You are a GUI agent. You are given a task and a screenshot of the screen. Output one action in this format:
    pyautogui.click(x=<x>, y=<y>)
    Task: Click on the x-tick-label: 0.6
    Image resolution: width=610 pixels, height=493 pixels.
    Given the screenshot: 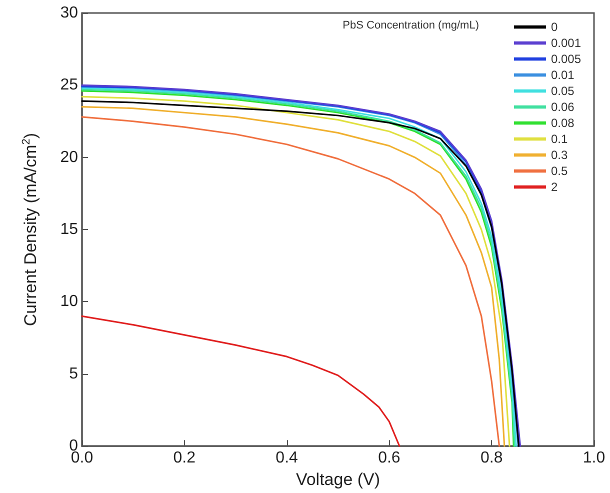 What is the action you would take?
    pyautogui.click(x=389, y=458)
    